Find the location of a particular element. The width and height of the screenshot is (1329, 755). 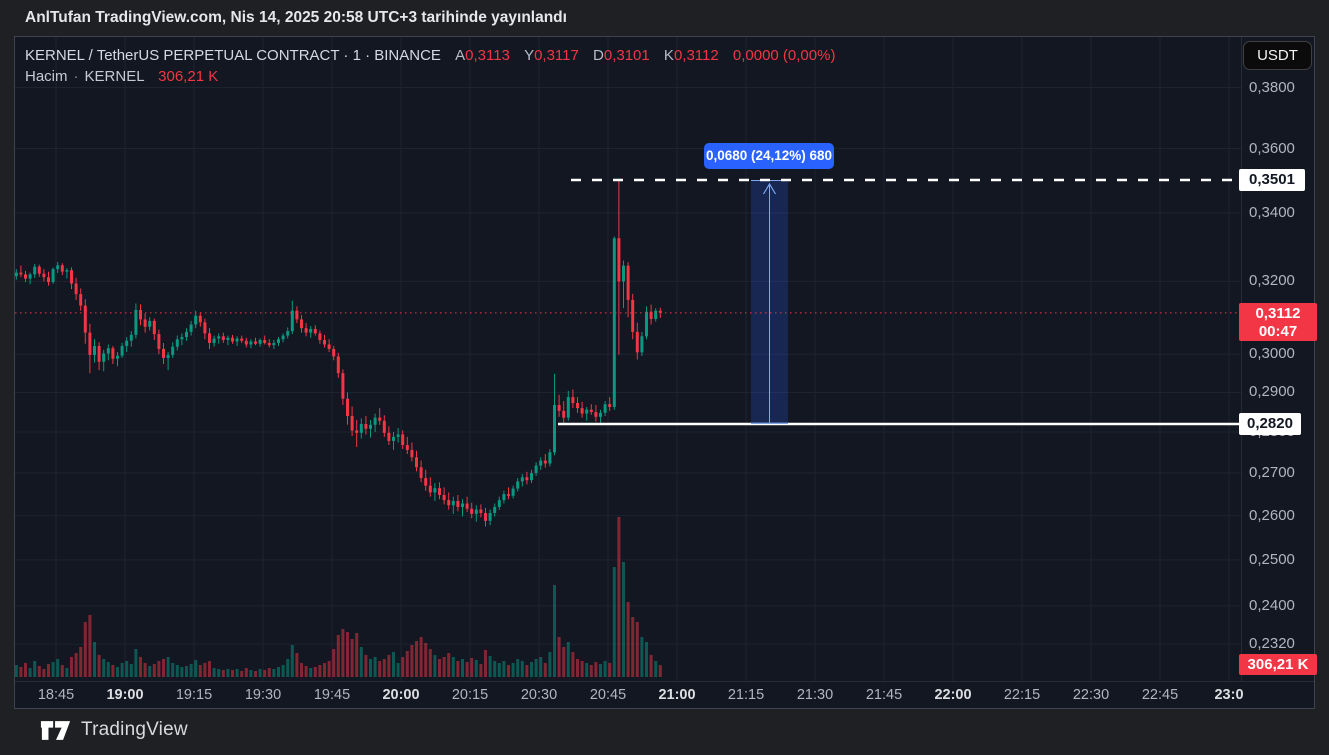

time-tick-label: 20:00 is located at coordinates (401, 695).